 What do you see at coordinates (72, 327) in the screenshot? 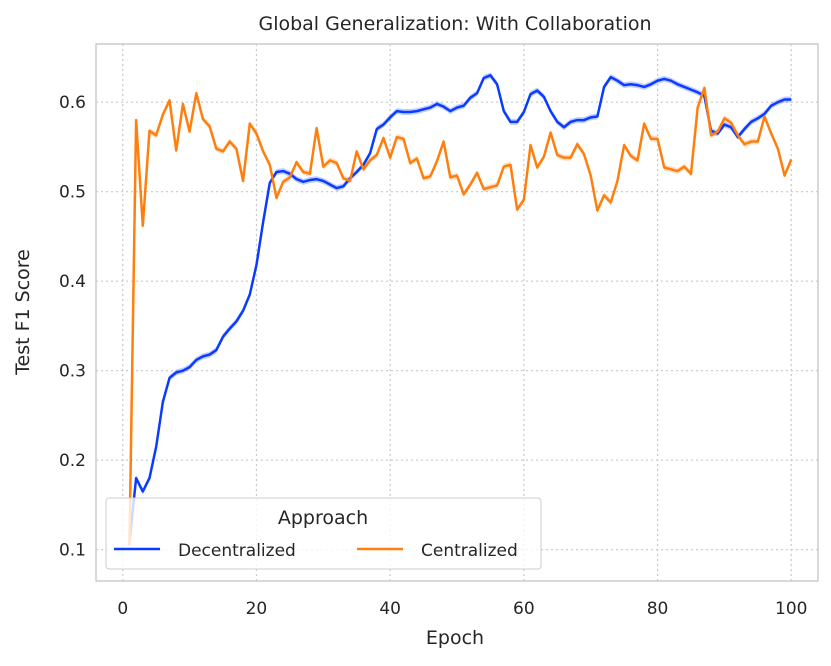
I see `y-axis-ticks: 0.1 0.2 0.3 0.4 0.5 0.6` at bounding box center [72, 327].